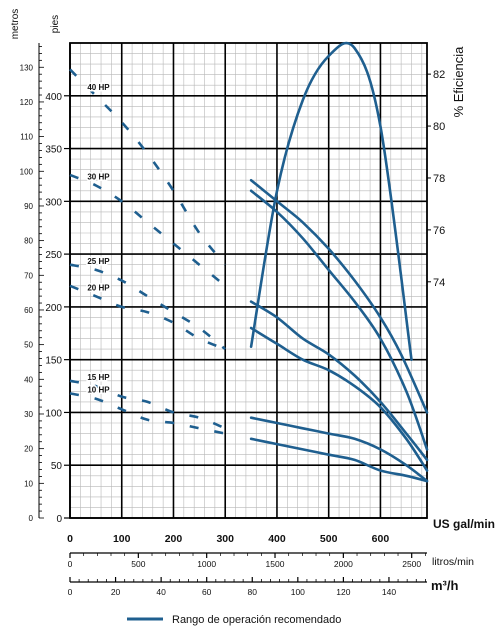 The image size is (503, 631). What do you see at coordinates (70, 564) in the screenshot?
I see `lpm-tick-label: 0` at bounding box center [70, 564].